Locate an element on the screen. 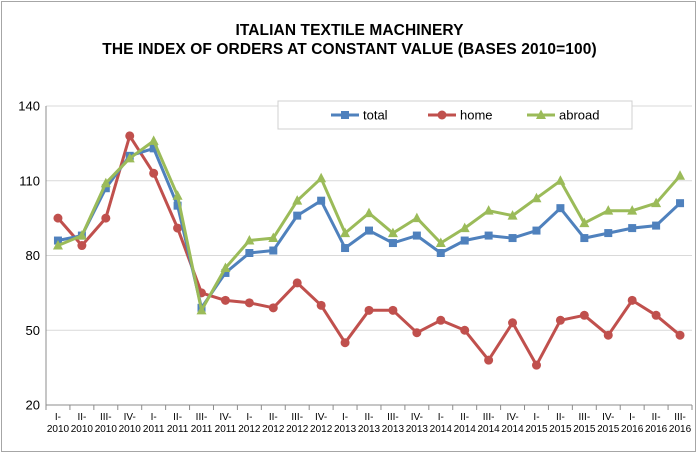 This screenshot has width=699, height=455. y-tick-label-110: 110 is located at coordinates (29, 180).